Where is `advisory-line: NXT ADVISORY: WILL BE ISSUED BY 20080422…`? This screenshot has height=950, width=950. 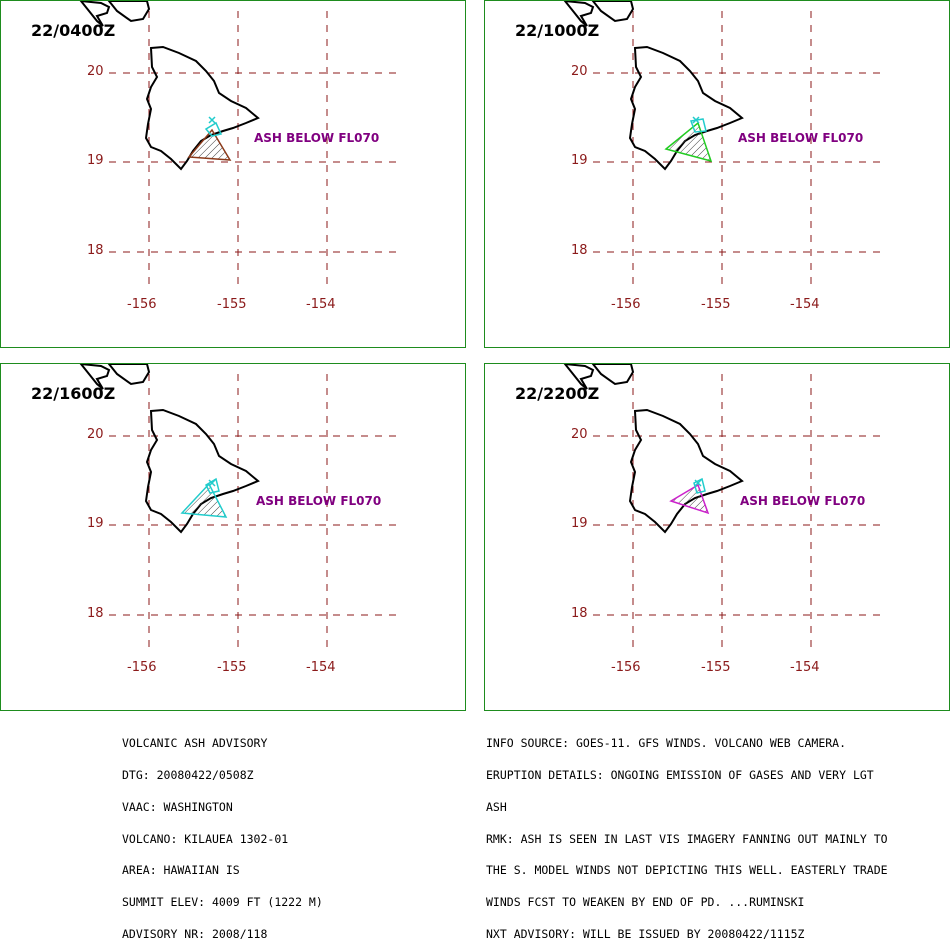 advisory-line: NXT ADVISORY: WILL BE ISSUED BY 20080422… is located at coordinates (645, 933).